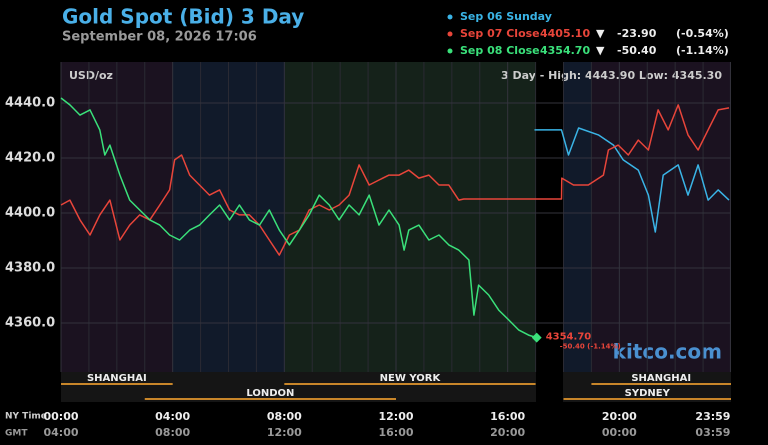 The height and width of the screenshot is (445, 768). I want to click on legend-change-pct: (-1.14%), so click(702, 50).